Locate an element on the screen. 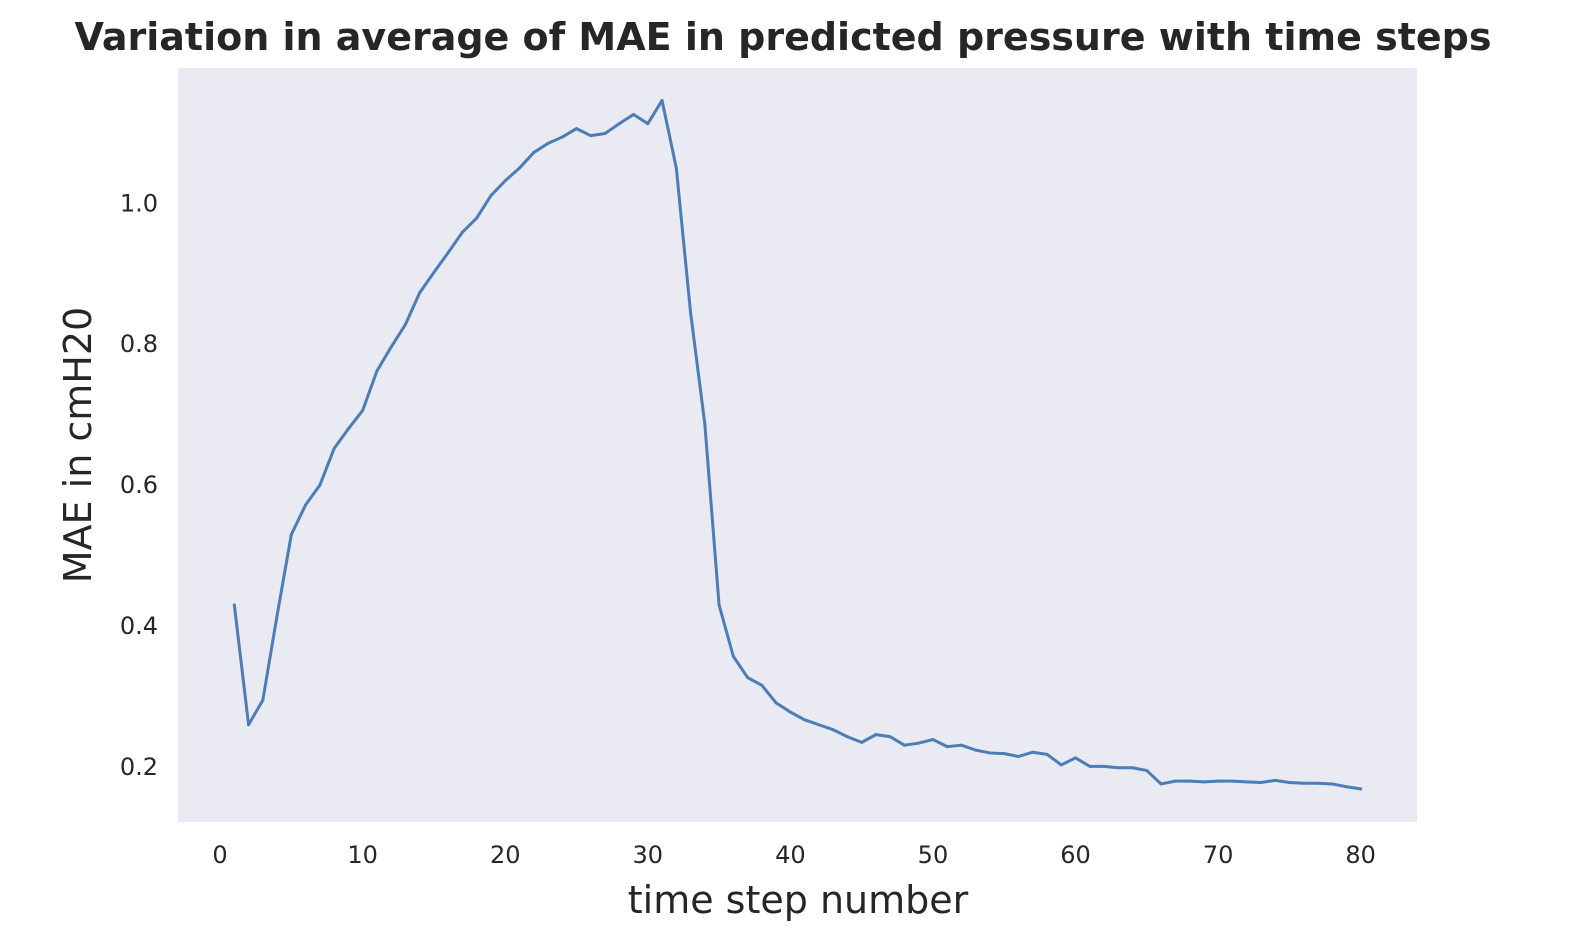  x-axis-ticks: 0 10 20 30 40 50 60 70 80 is located at coordinates (794, 855).